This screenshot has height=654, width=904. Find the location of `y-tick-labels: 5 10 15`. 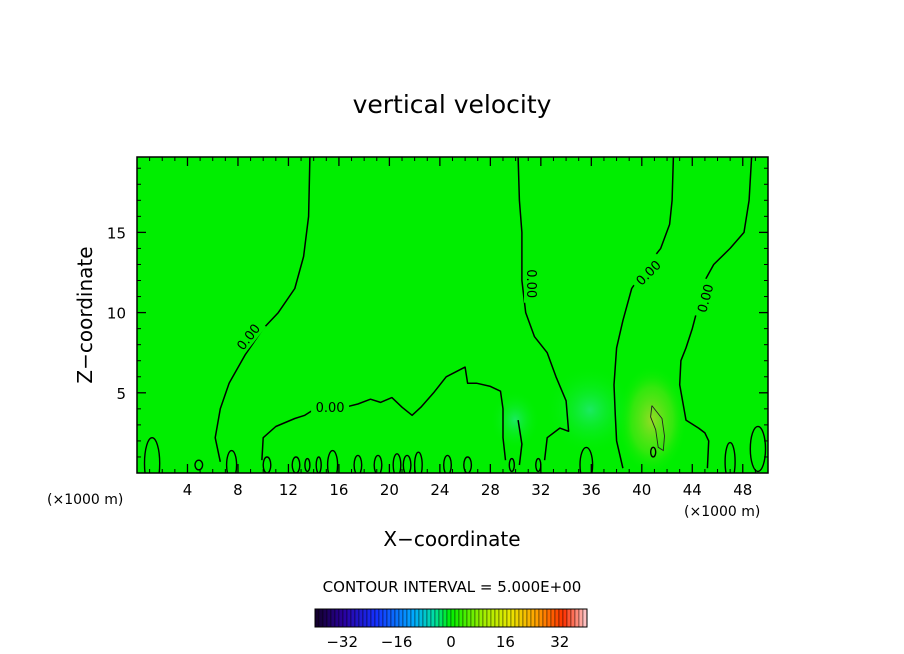

y-tick-labels: 5 10 15 is located at coordinates (116, 313).